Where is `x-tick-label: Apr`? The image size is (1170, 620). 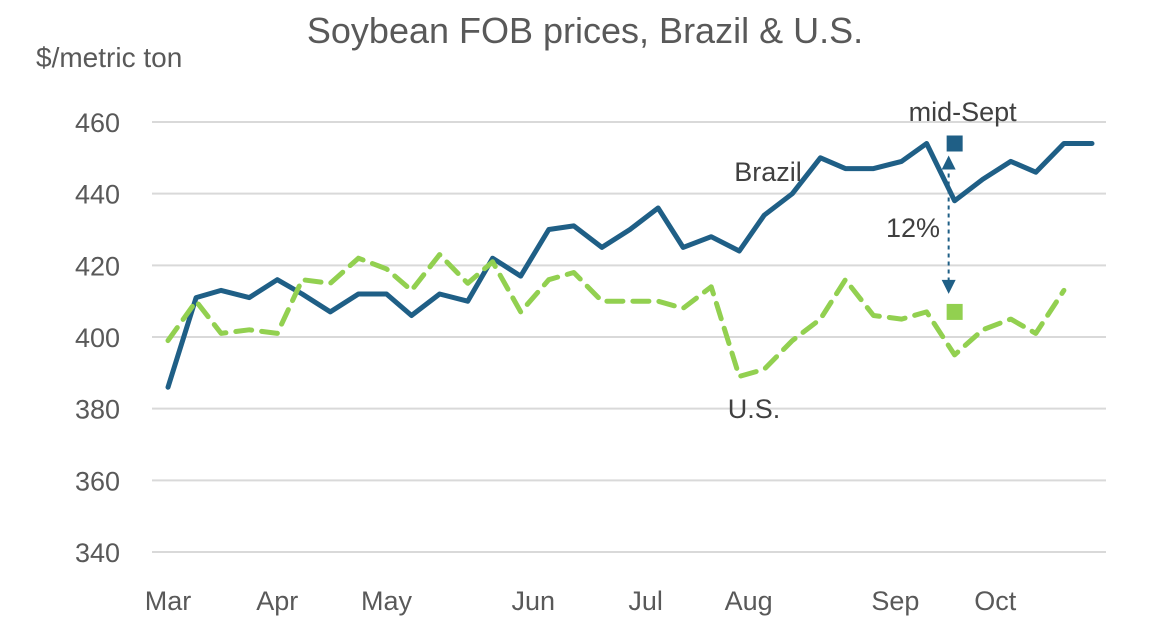 x-tick-label: Apr is located at coordinates (277, 601).